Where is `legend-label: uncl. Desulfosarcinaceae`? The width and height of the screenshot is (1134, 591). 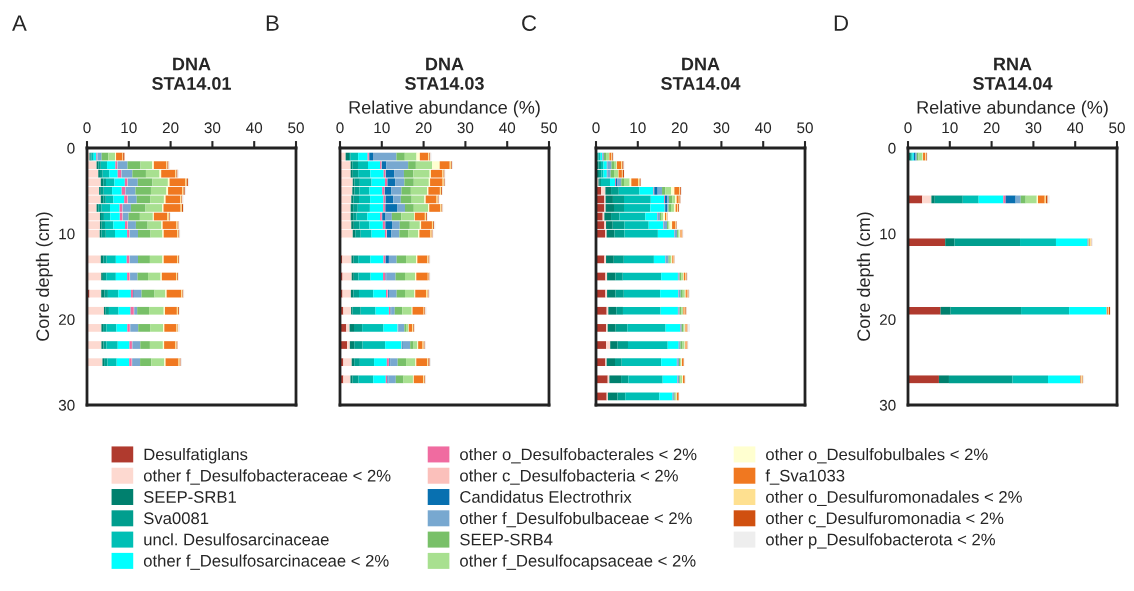 legend-label: uncl. Desulfosarcinaceae is located at coordinates (236, 539).